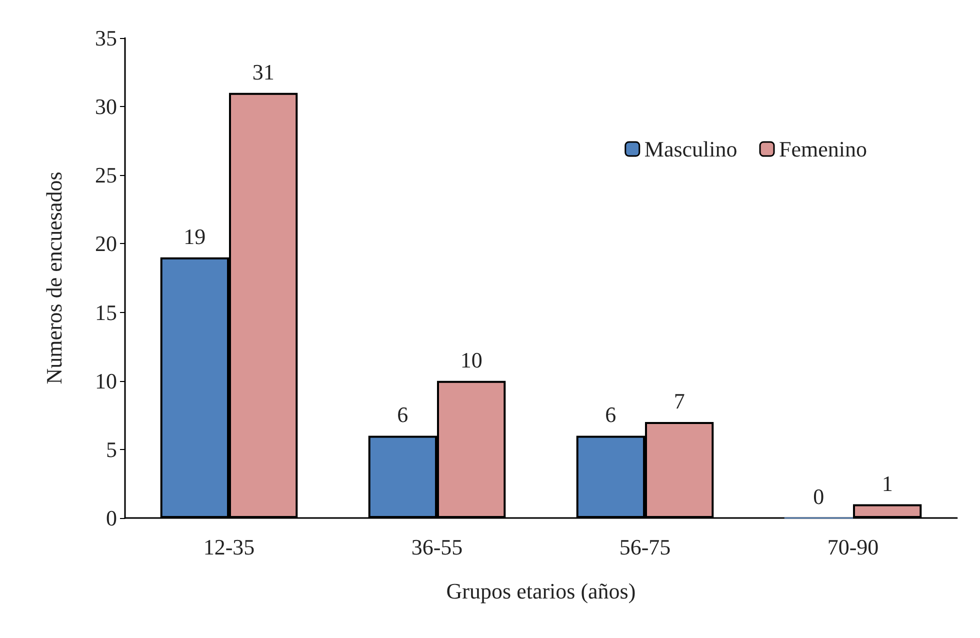 This screenshot has width=980, height=638. I want to click on data-label: 31, so click(263, 71).